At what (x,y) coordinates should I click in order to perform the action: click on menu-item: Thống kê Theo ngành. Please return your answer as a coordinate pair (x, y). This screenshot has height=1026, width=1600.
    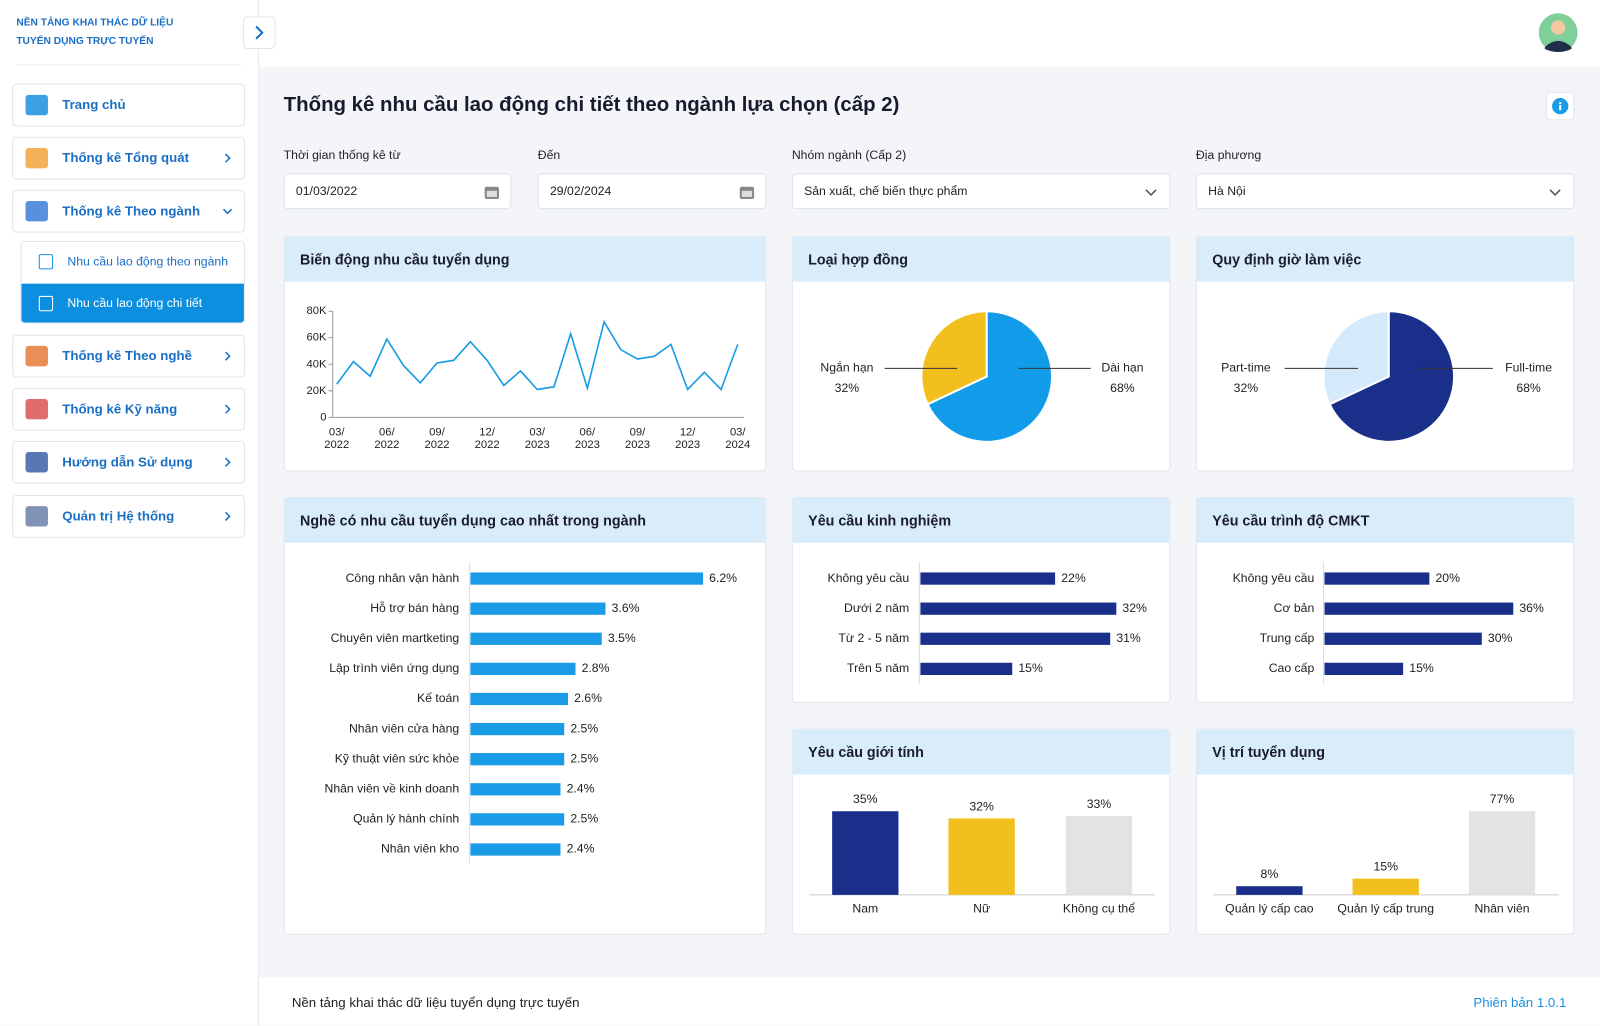
    Looking at the image, I should click on (128, 211).